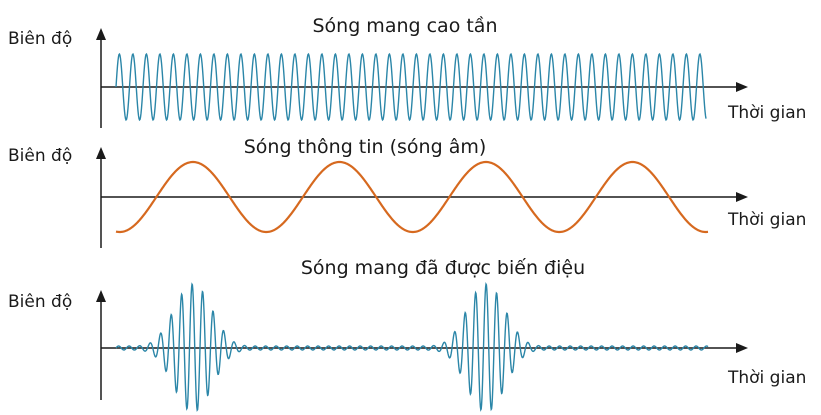 Image resolution: width=821 pixels, height=415 pixels. What do you see at coordinates (404, 26) in the screenshot?
I see `panel-title: Sóng mang cao tần` at bounding box center [404, 26].